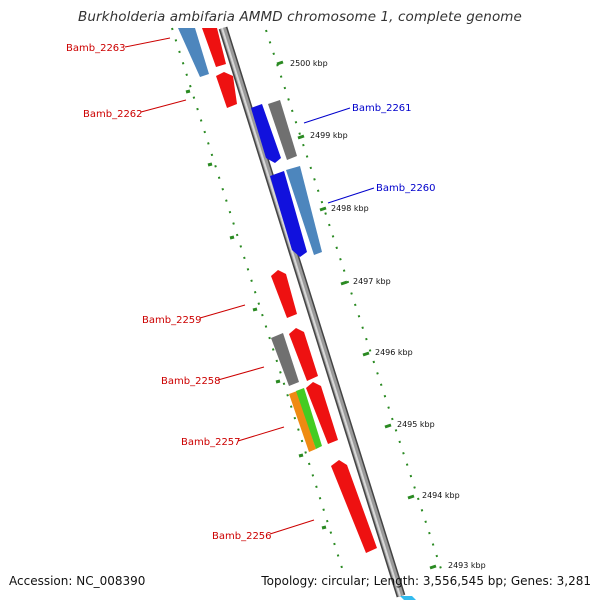 This screenshot has width=600, height=600. I want to click on feature-green, so click(309, 418).